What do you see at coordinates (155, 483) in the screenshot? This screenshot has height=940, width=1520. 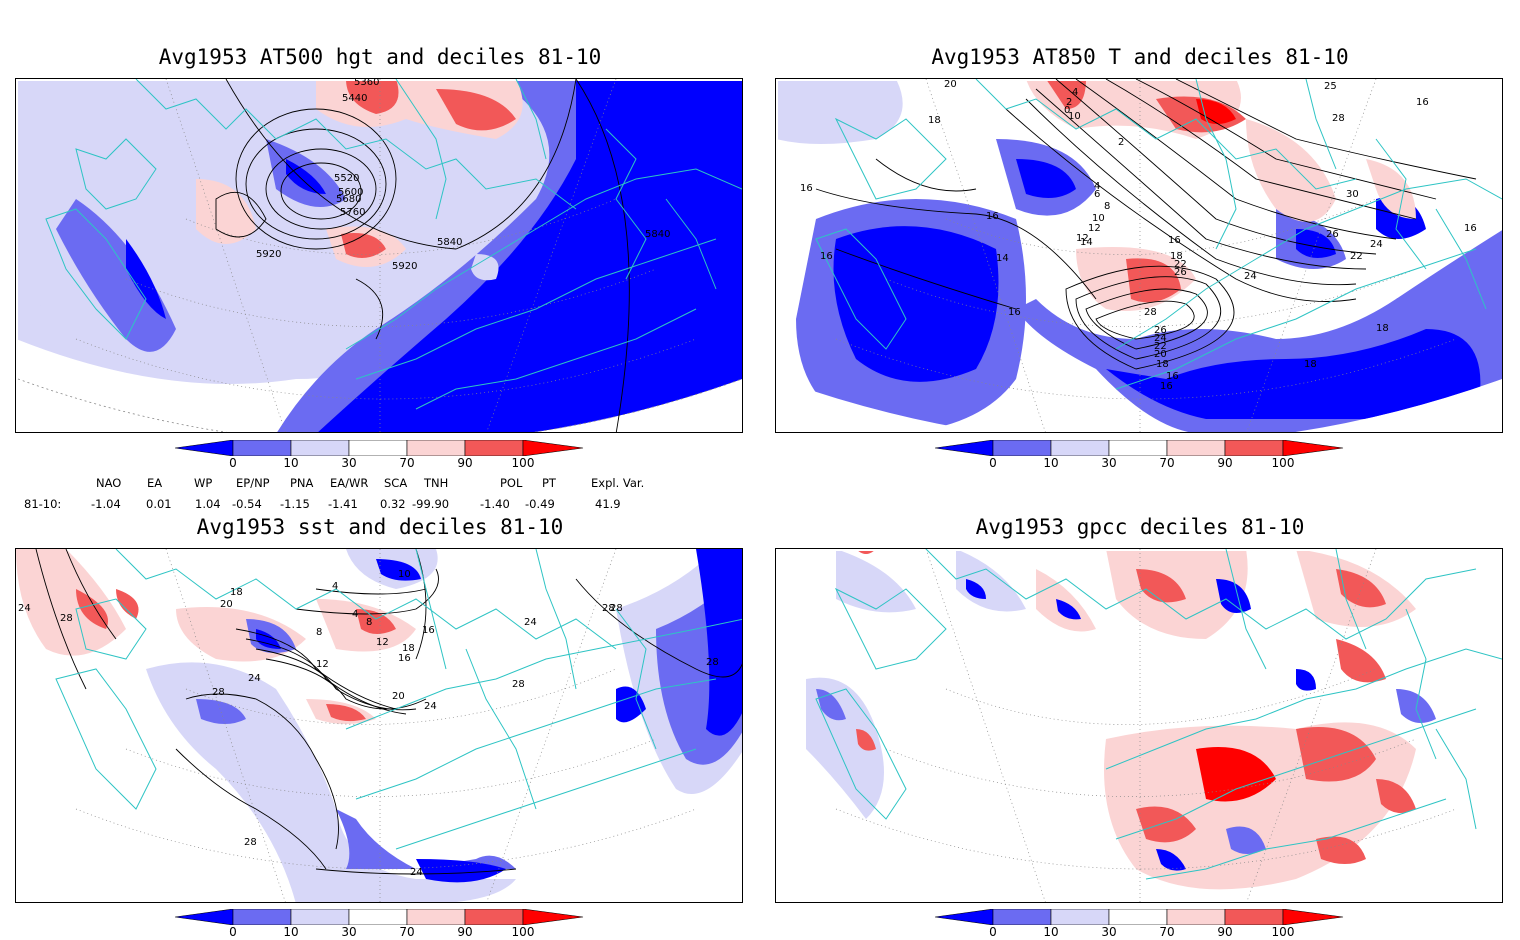 I see `index-header: EA` at bounding box center [155, 483].